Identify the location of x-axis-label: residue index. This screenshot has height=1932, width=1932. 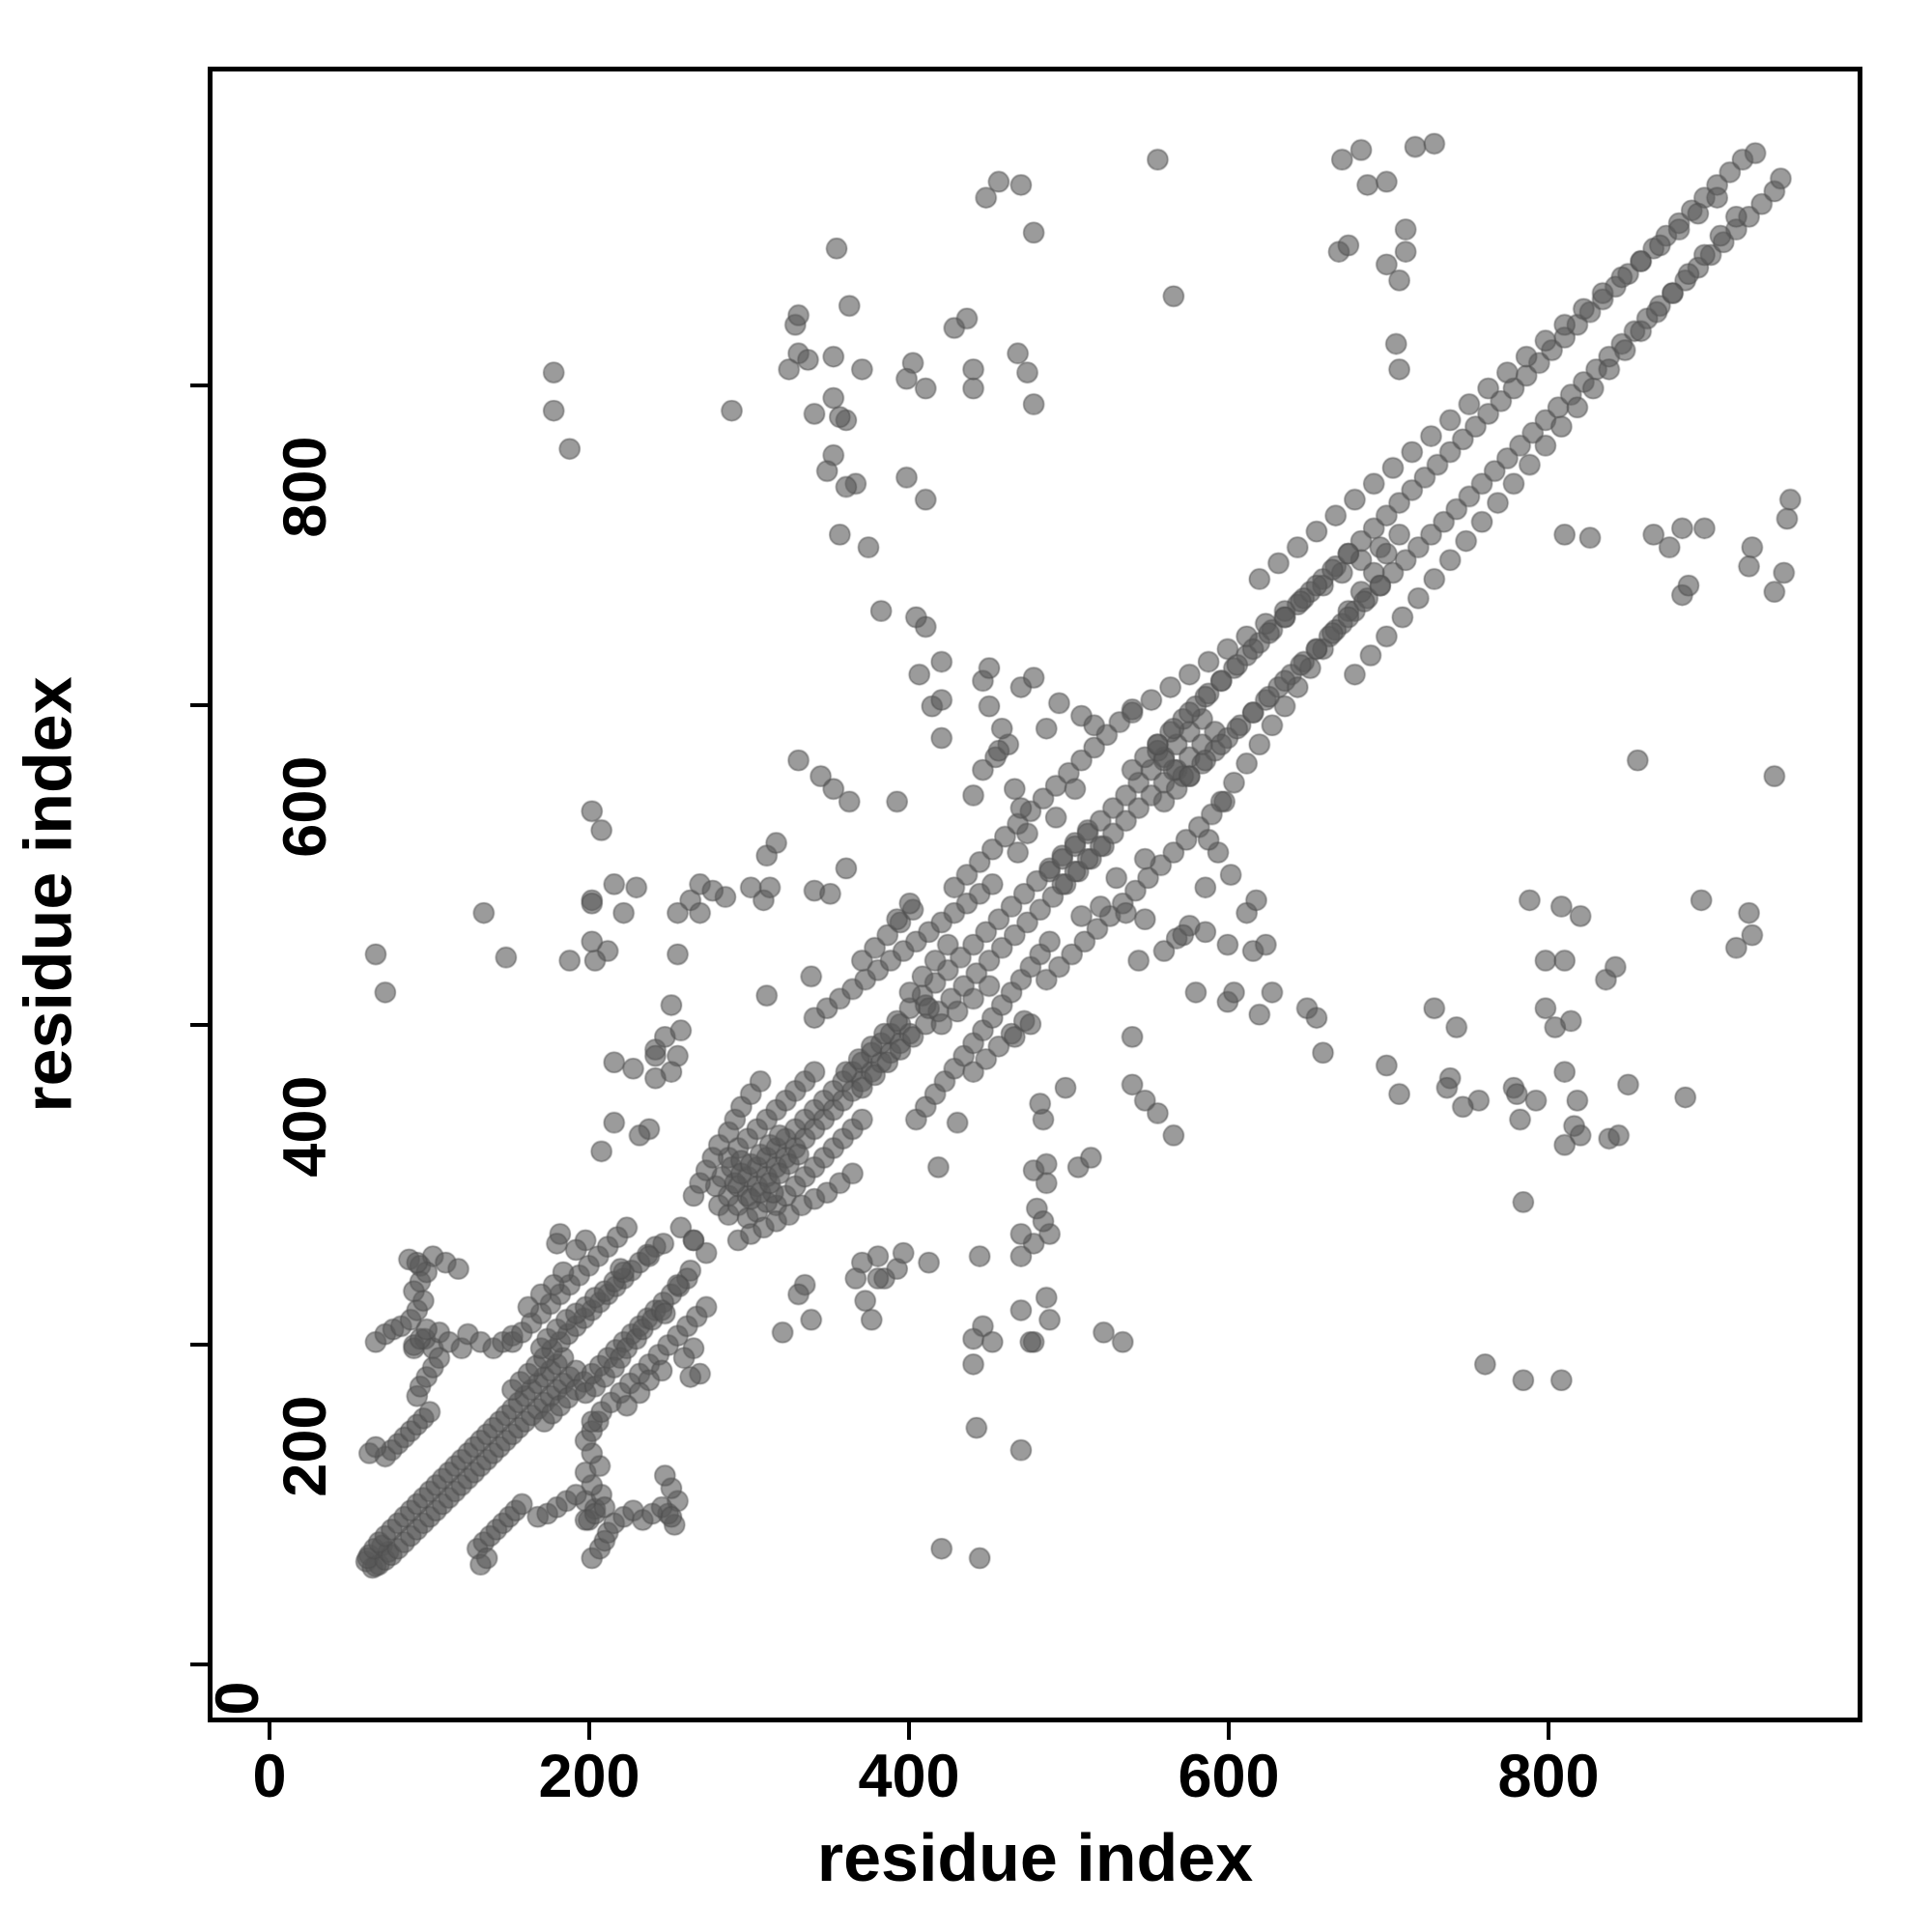
(1035, 1857).